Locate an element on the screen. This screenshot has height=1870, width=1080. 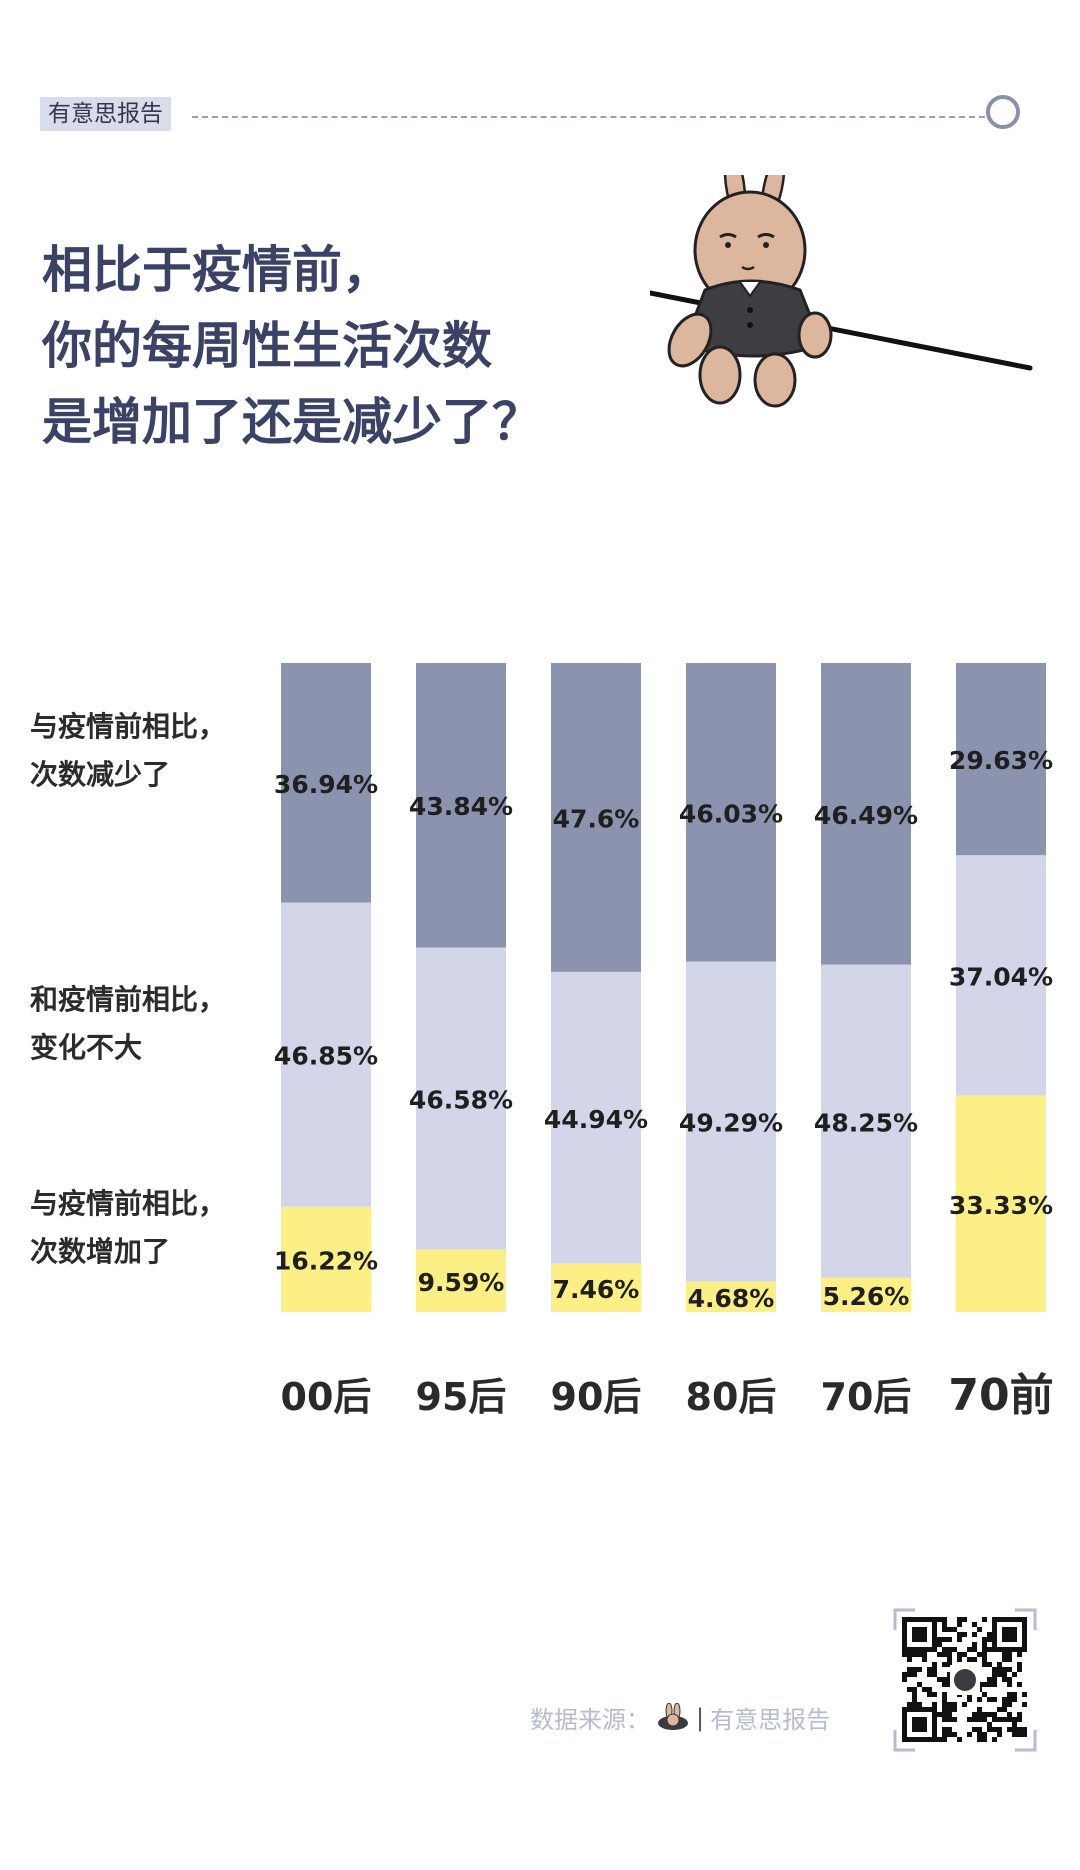
data-label-80后-1: 49.29% is located at coordinates (731, 1123).